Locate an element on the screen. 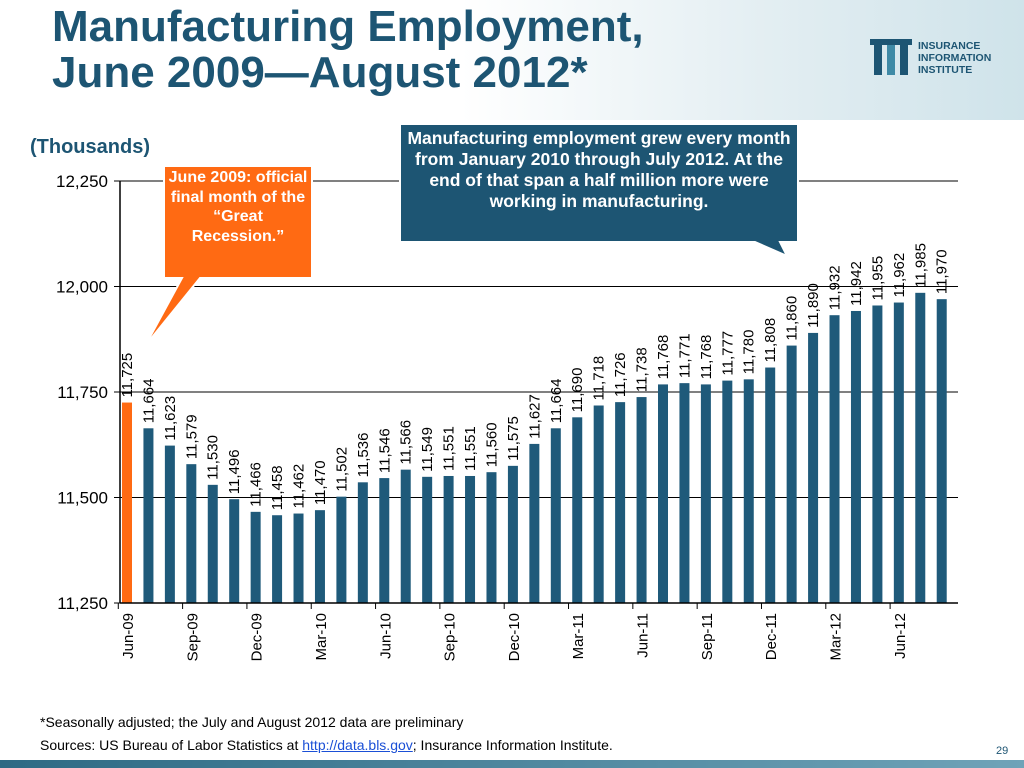 The width and height of the screenshot is (1024, 768). units-label: (Thousands) is located at coordinates (90, 147).